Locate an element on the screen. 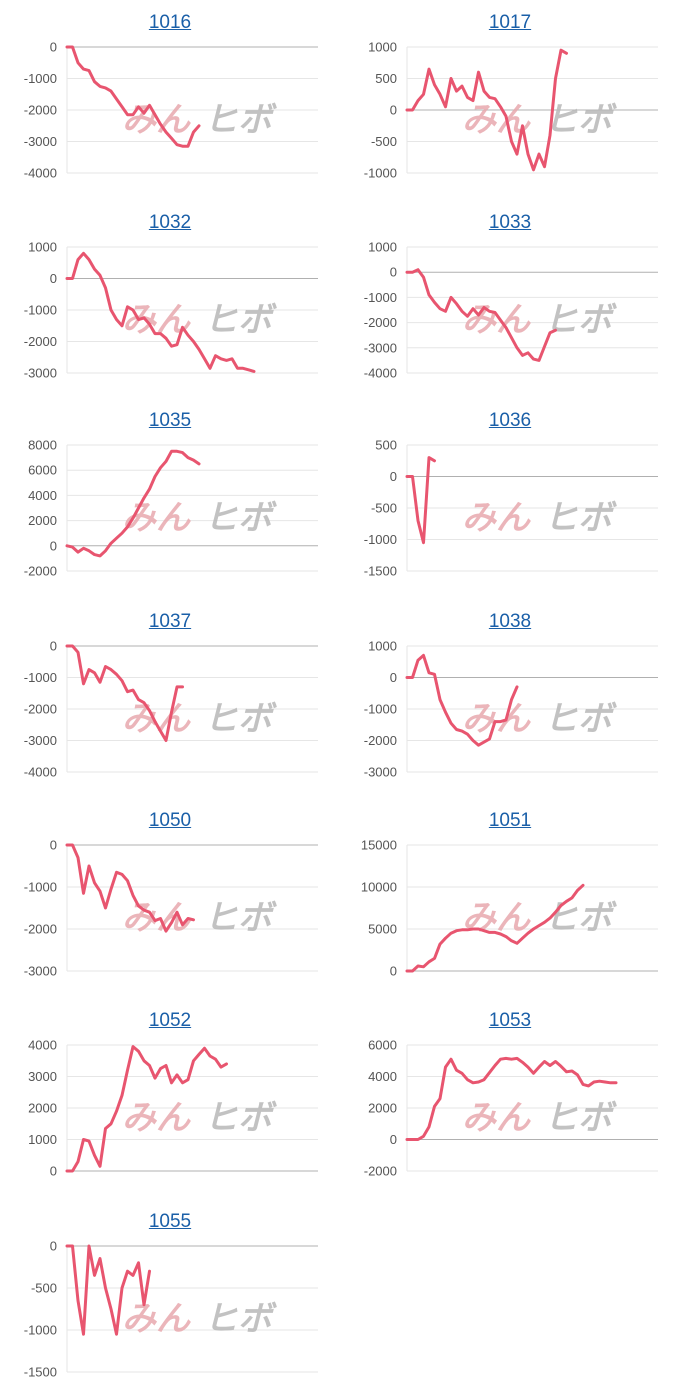 The image size is (700, 1400). chart-title-link: 1055 is located at coordinates (170, 1221).